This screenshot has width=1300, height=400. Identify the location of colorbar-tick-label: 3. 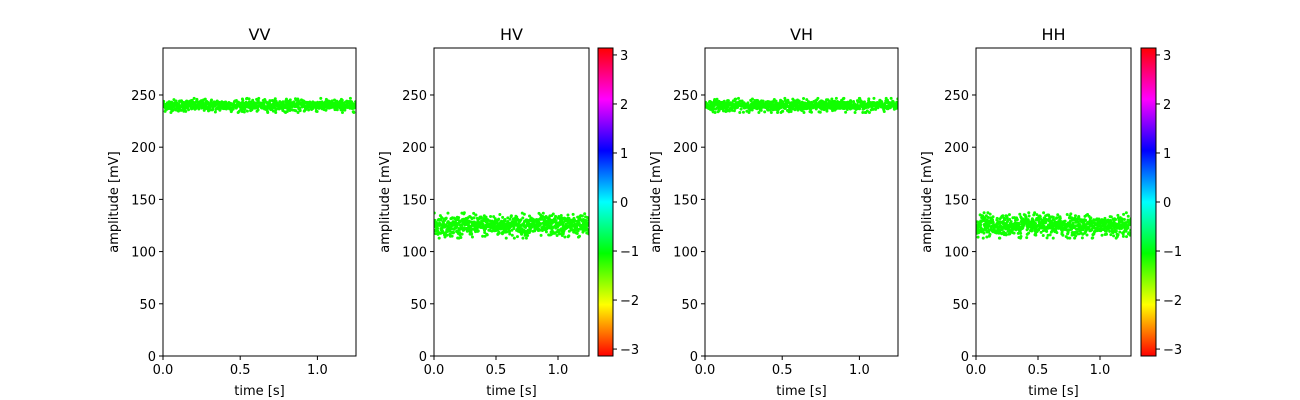
(1167, 56).